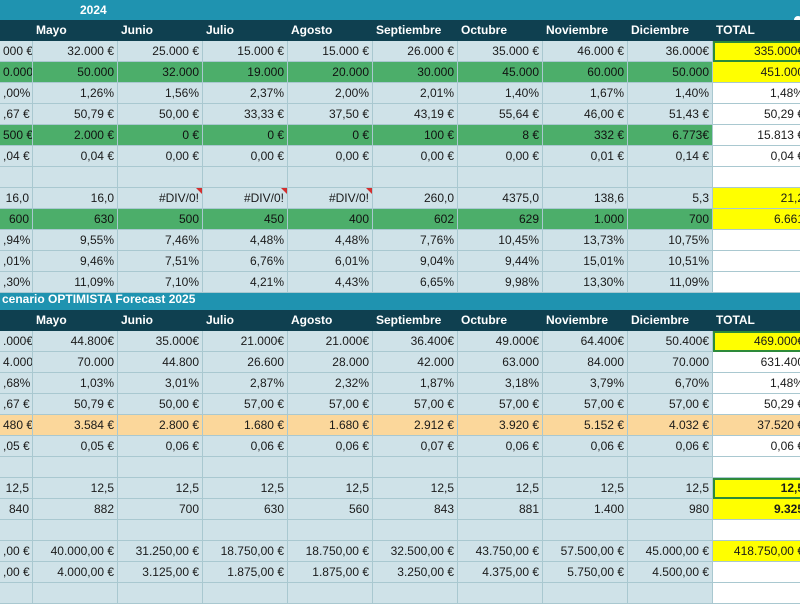  What do you see at coordinates (16, 156) in the screenshot?
I see `data-cell: ,04 €` at bounding box center [16, 156].